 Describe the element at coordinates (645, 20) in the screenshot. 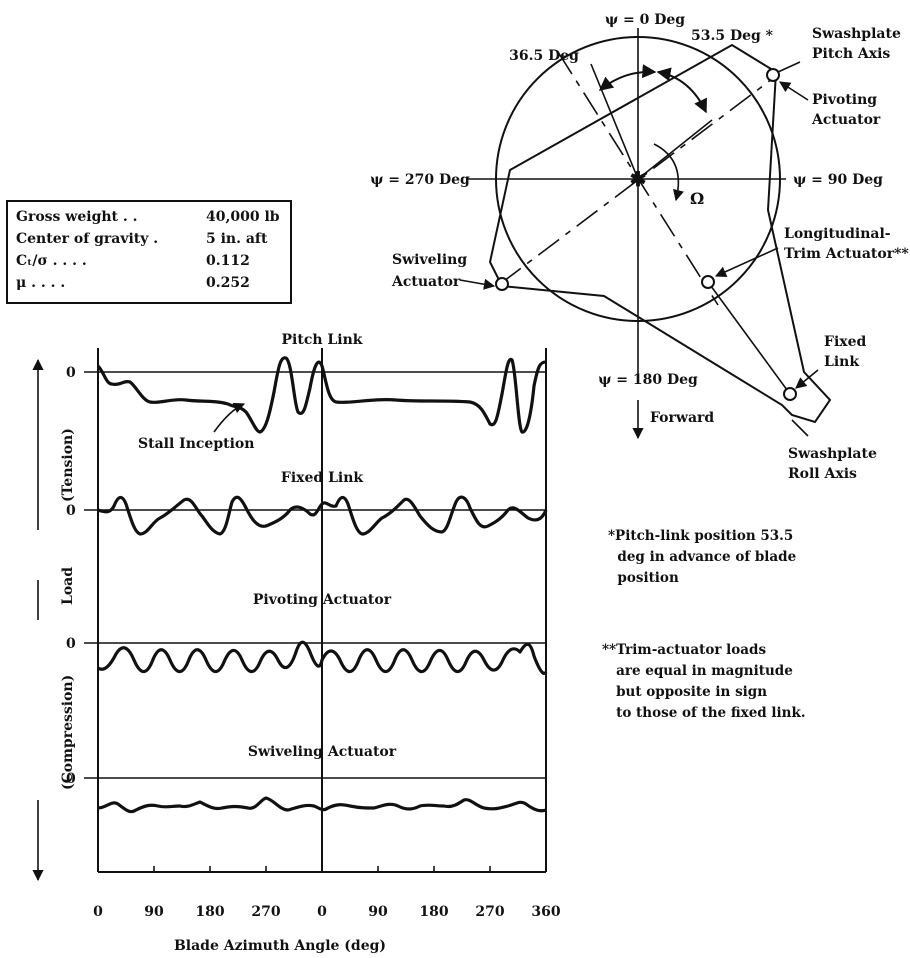

I see `label-psi-0: ψ = 0 Deg` at that location.